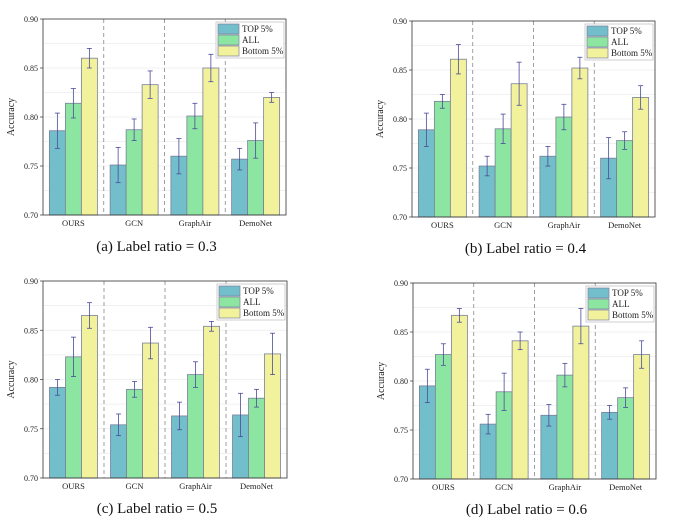 This screenshot has height=527, width=673. I want to click on panel-caption: (b) Label ratio = 0.4, so click(526, 249).